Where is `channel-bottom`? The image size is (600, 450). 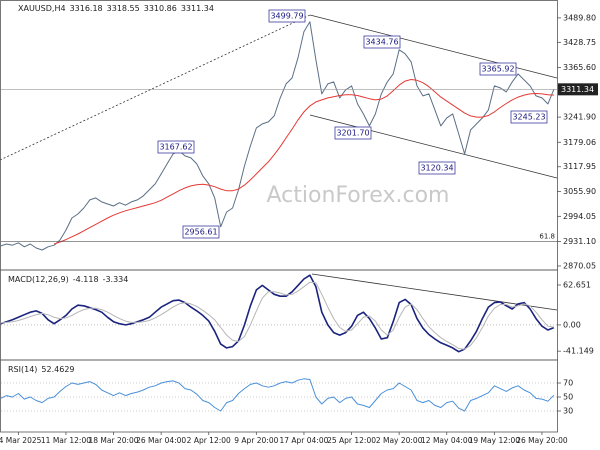
channel-bottom is located at coordinates (433, 146).